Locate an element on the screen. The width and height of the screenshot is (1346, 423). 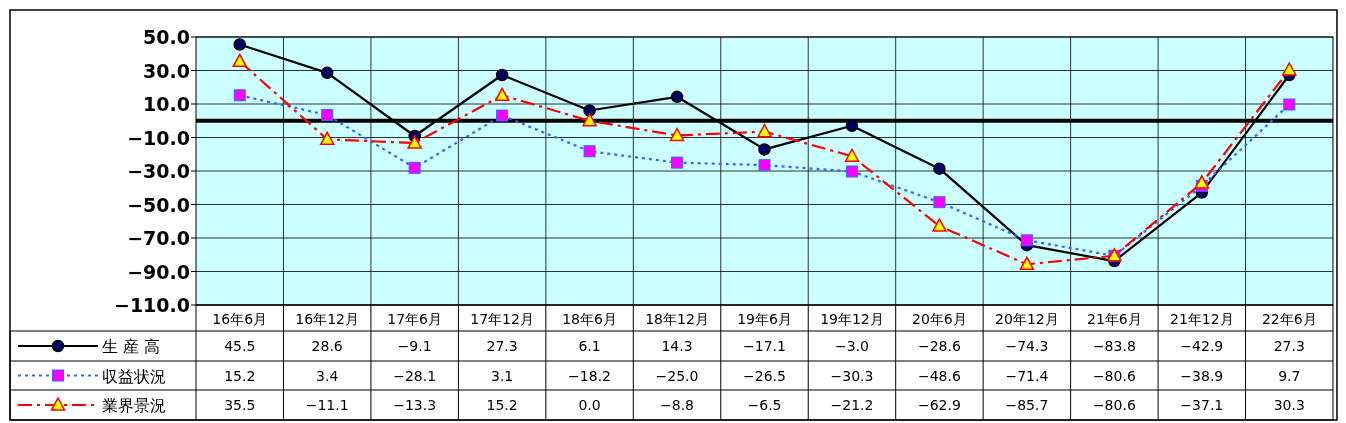
y-tick-label: −30.0 is located at coordinates (158, 171).